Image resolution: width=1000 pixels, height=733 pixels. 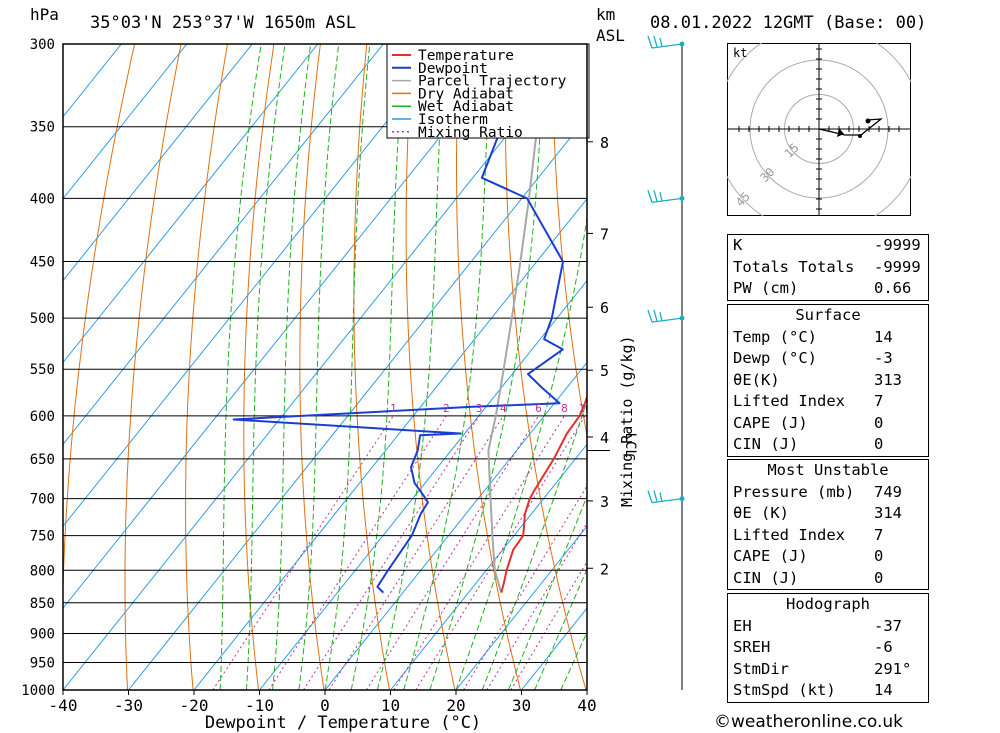 What do you see at coordinates (604, 234) in the screenshot?
I see `km-tick-label: 7` at bounding box center [604, 234].